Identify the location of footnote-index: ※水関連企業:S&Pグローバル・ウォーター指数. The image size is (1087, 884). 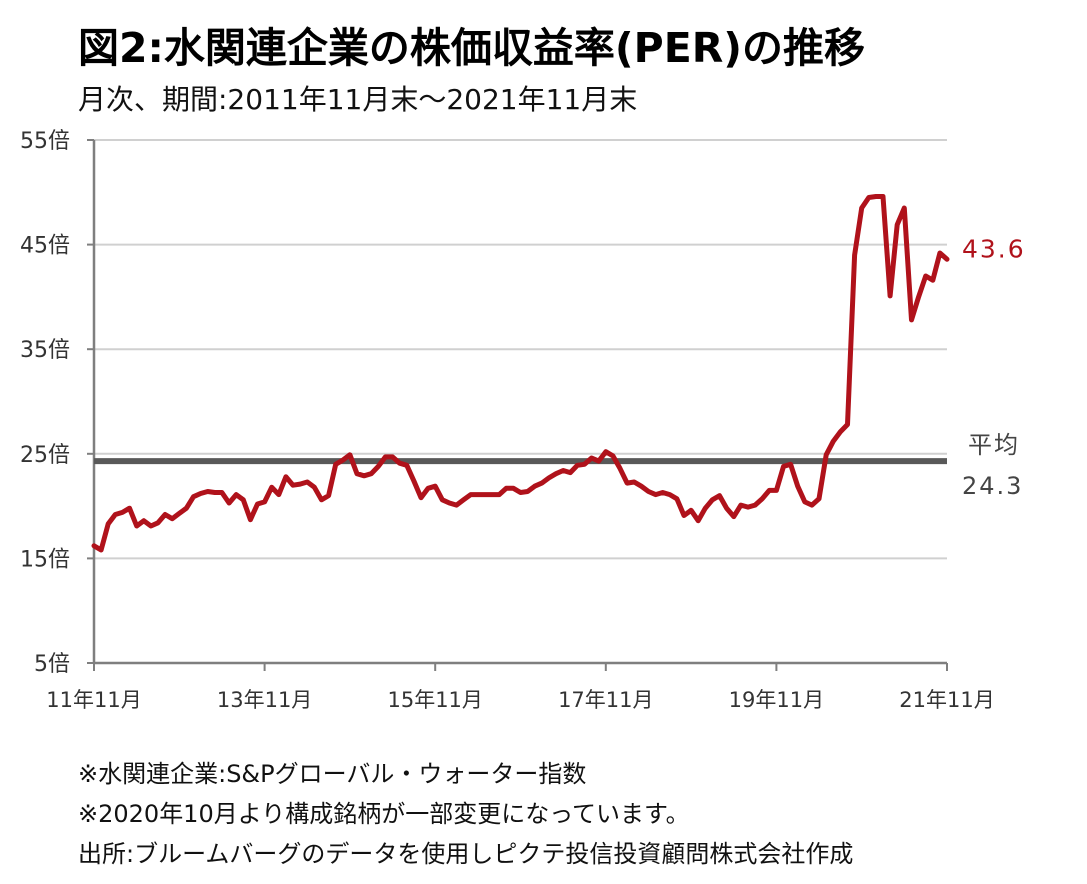
(332, 774).